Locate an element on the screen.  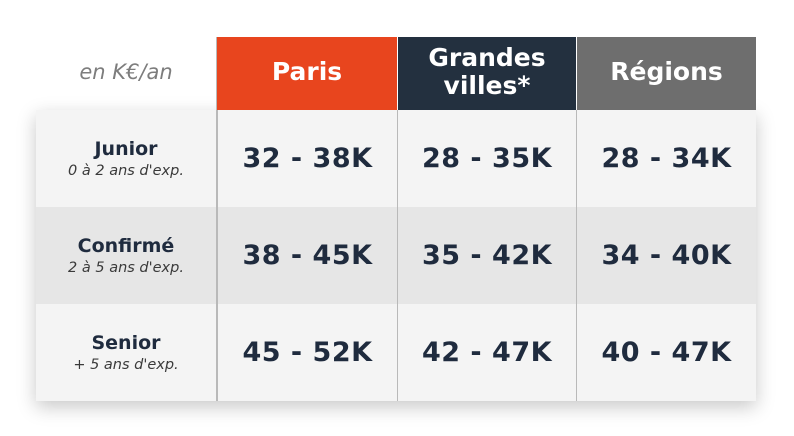
salary-cell-regions: 34 - 40K is located at coordinates (666, 255).